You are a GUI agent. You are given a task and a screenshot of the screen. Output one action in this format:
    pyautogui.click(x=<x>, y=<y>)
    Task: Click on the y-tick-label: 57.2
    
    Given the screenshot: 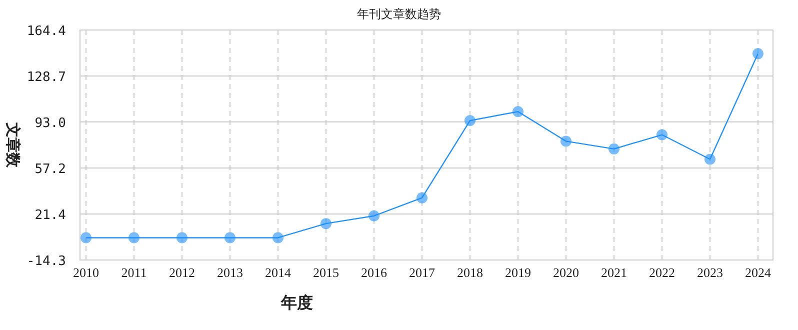 What is the action you would take?
    pyautogui.click(x=50, y=169)
    